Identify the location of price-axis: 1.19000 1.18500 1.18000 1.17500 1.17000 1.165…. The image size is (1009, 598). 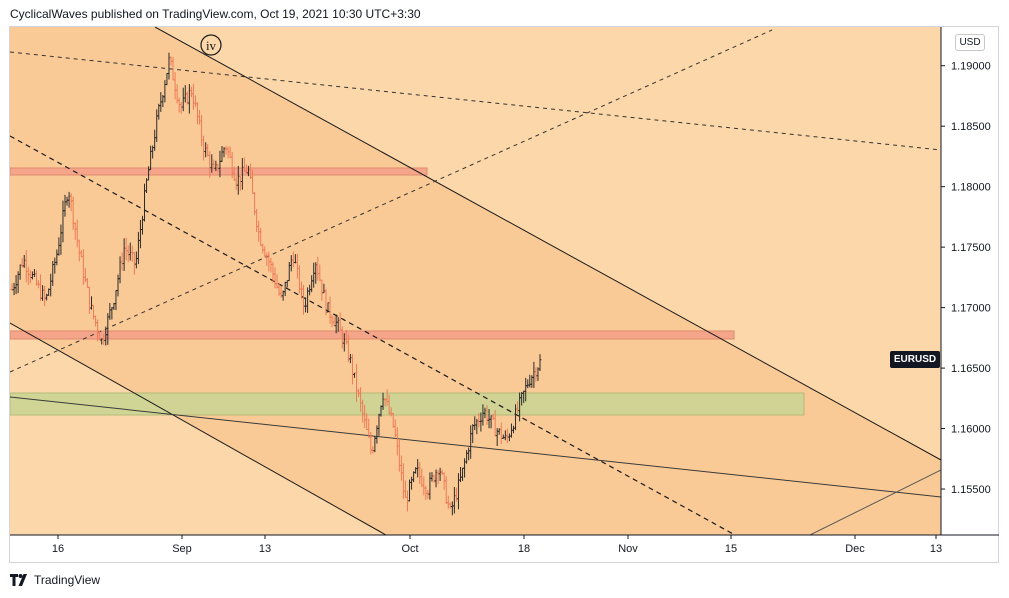
(966, 278).